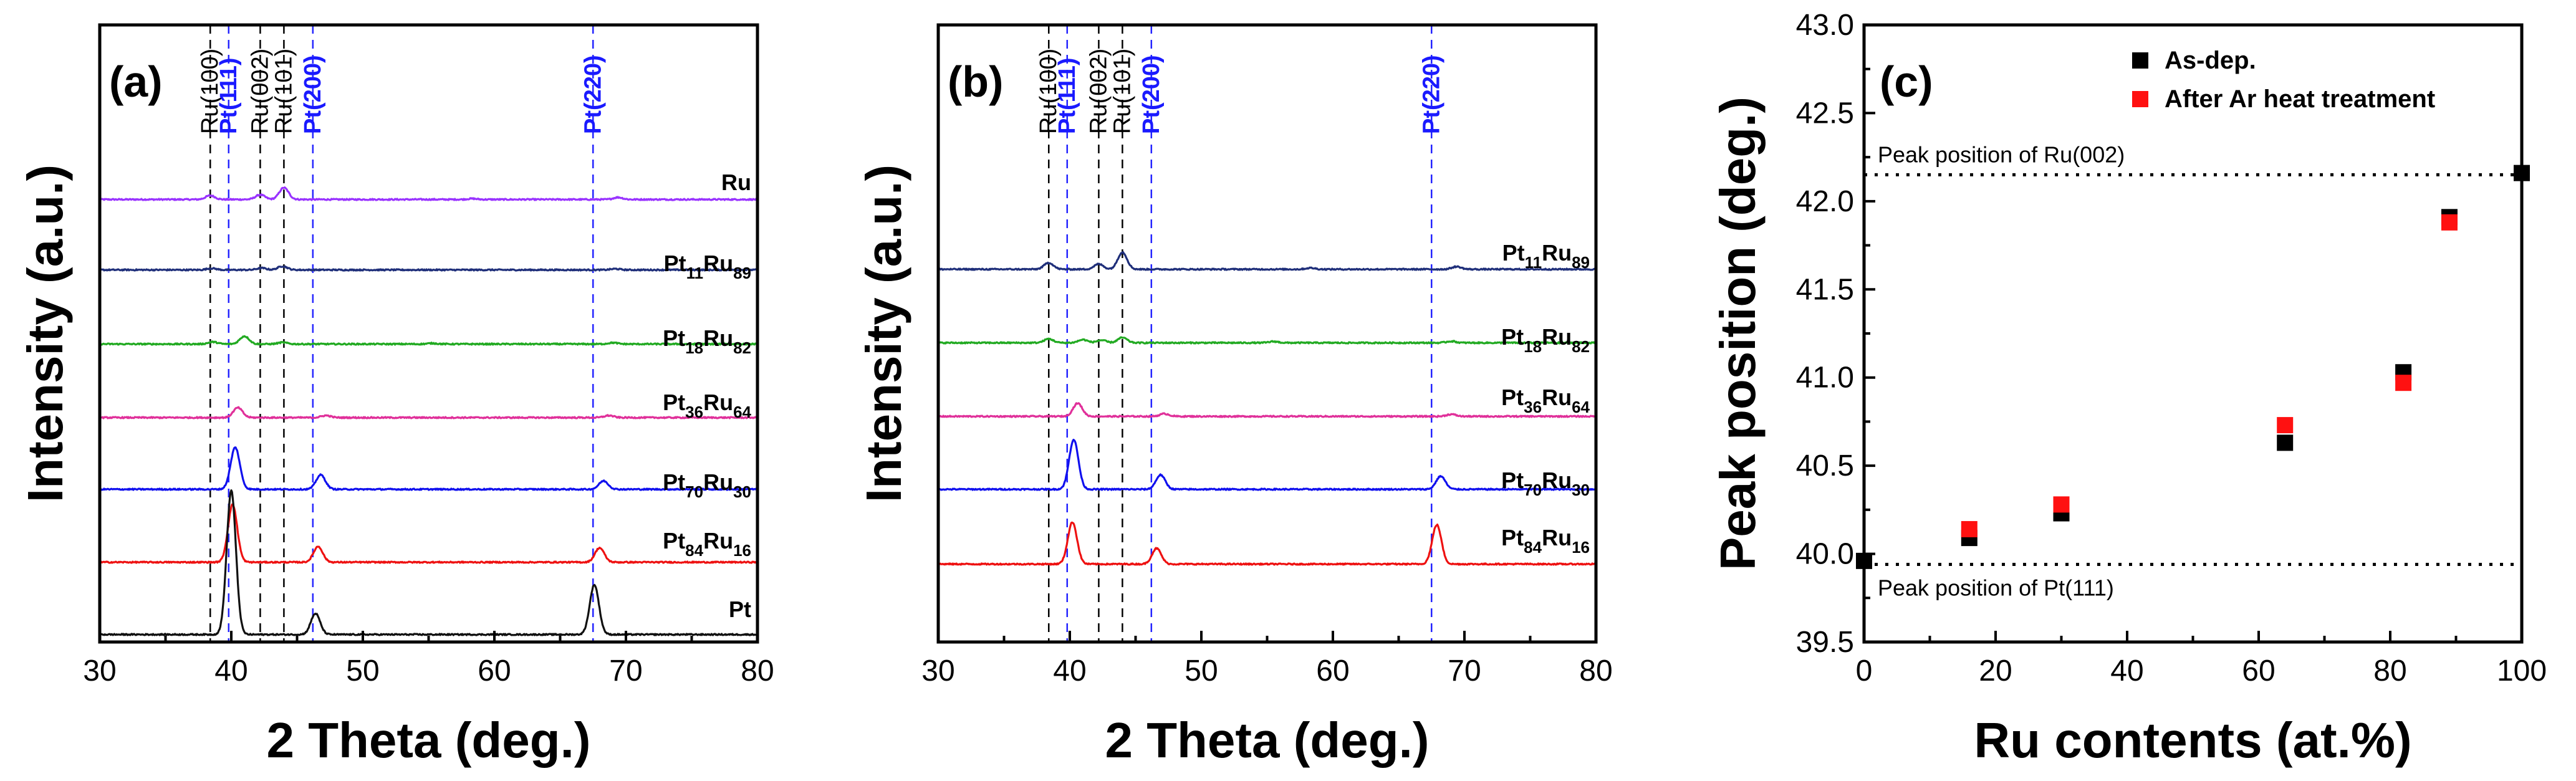 Image resolution: width=2576 pixels, height=781 pixels. Describe the element at coordinates (1738, 333) in the screenshot. I see `y-axis-title: Peak position (deg.)` at that location.